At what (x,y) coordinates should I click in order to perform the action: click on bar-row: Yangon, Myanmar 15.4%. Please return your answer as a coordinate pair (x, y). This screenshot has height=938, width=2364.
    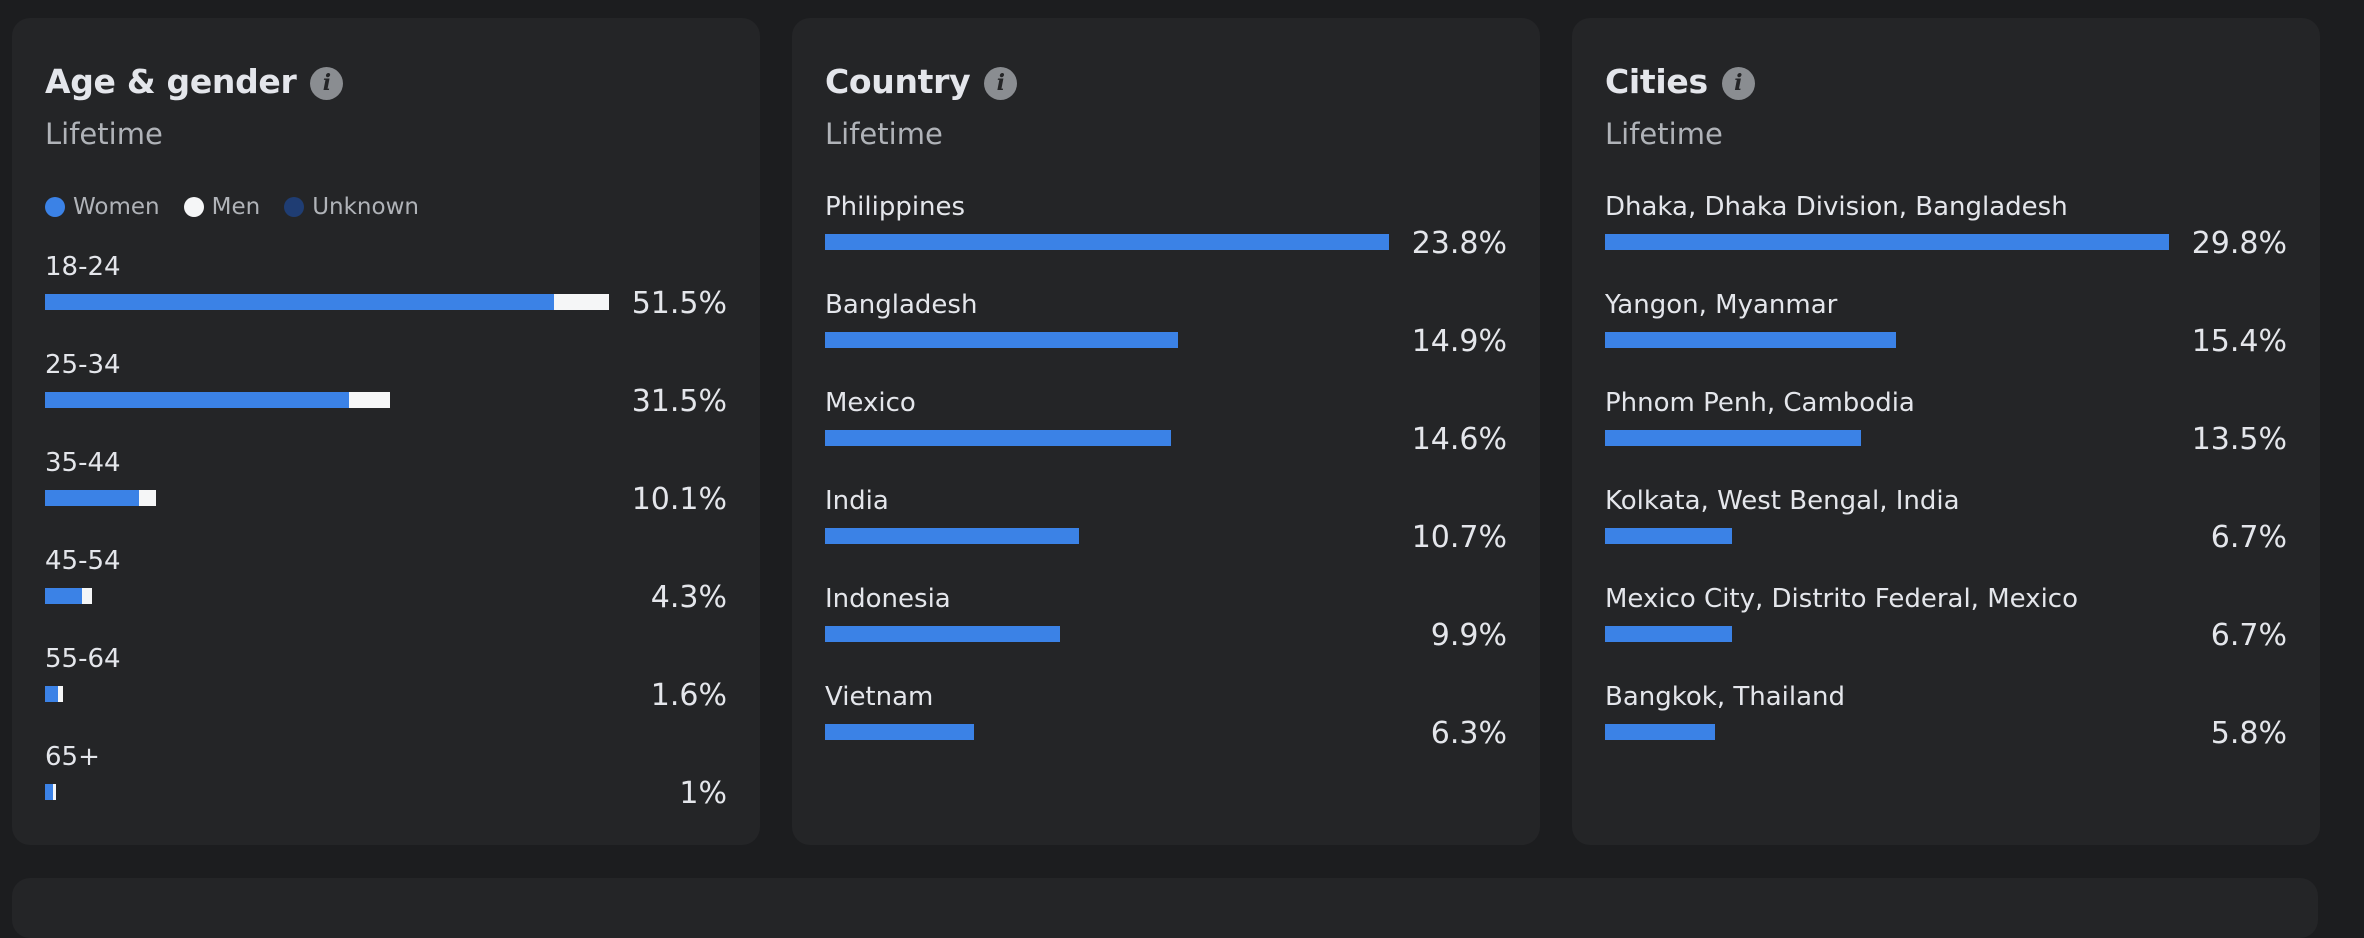
    Looking at the image, I should click on (1946, 333).